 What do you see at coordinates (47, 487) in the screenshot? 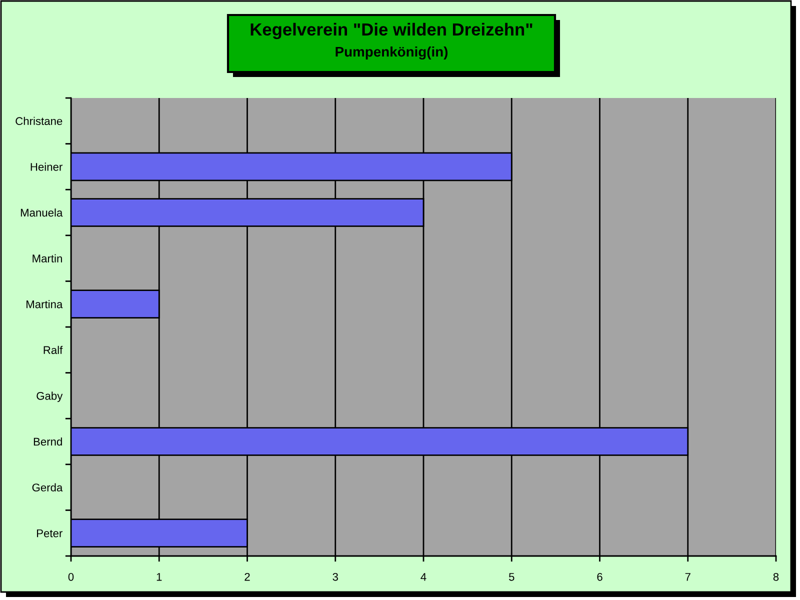
I see `y-tick-label: Gerda` at bounding box center [47, 487].